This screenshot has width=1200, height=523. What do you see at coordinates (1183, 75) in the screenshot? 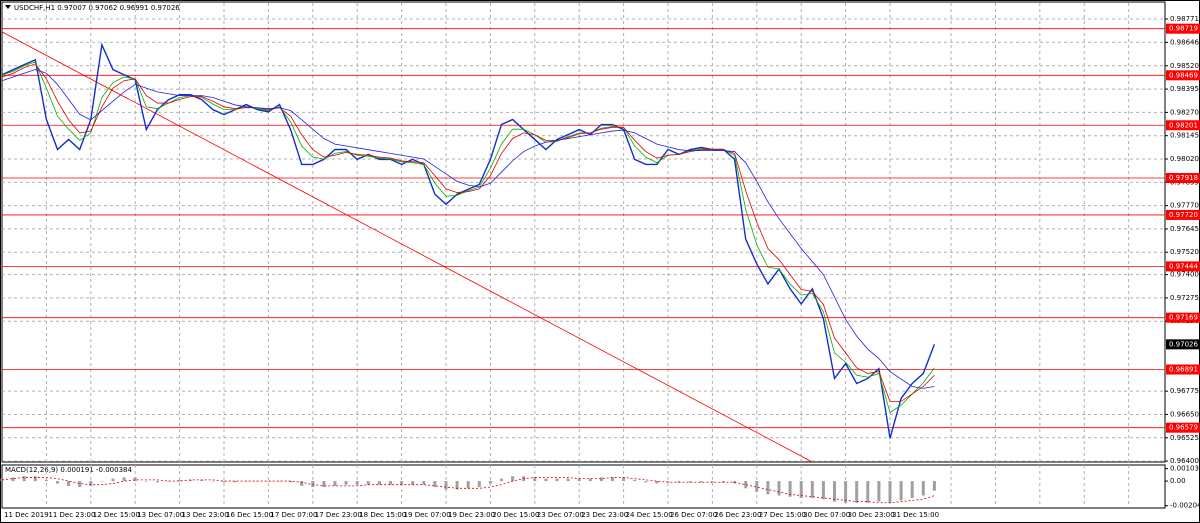
I see `level-label: 0.98469` at bounding box center [1183, 75].